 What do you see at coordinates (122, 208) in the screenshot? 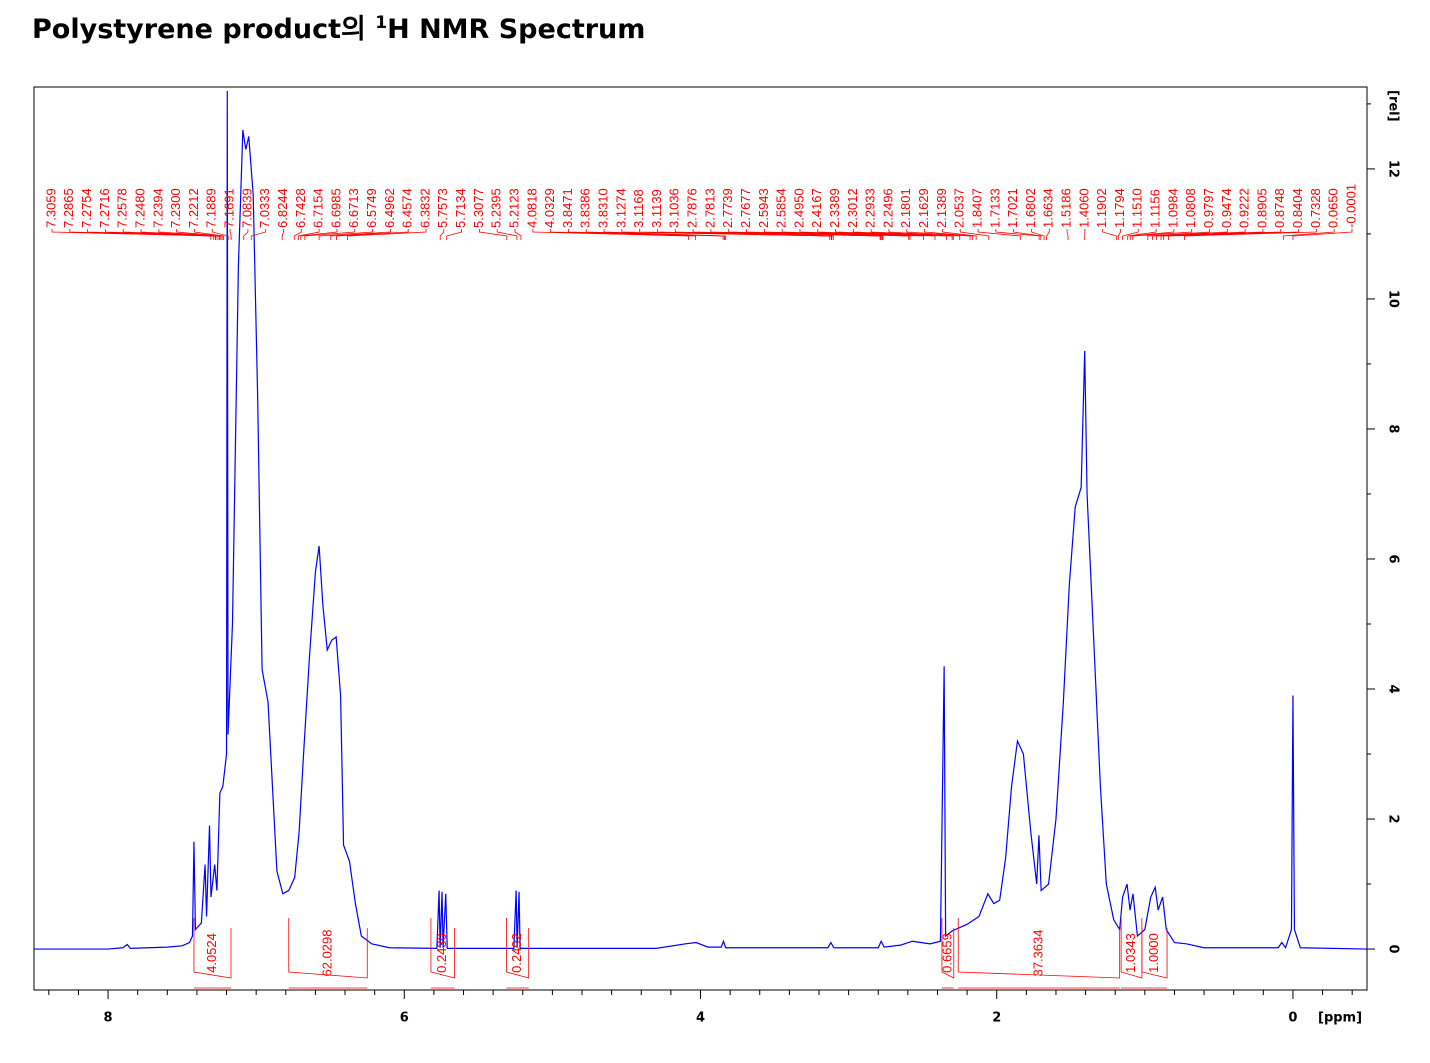
I see `peak-label: 7.2578` at bounding box center [122, 208].